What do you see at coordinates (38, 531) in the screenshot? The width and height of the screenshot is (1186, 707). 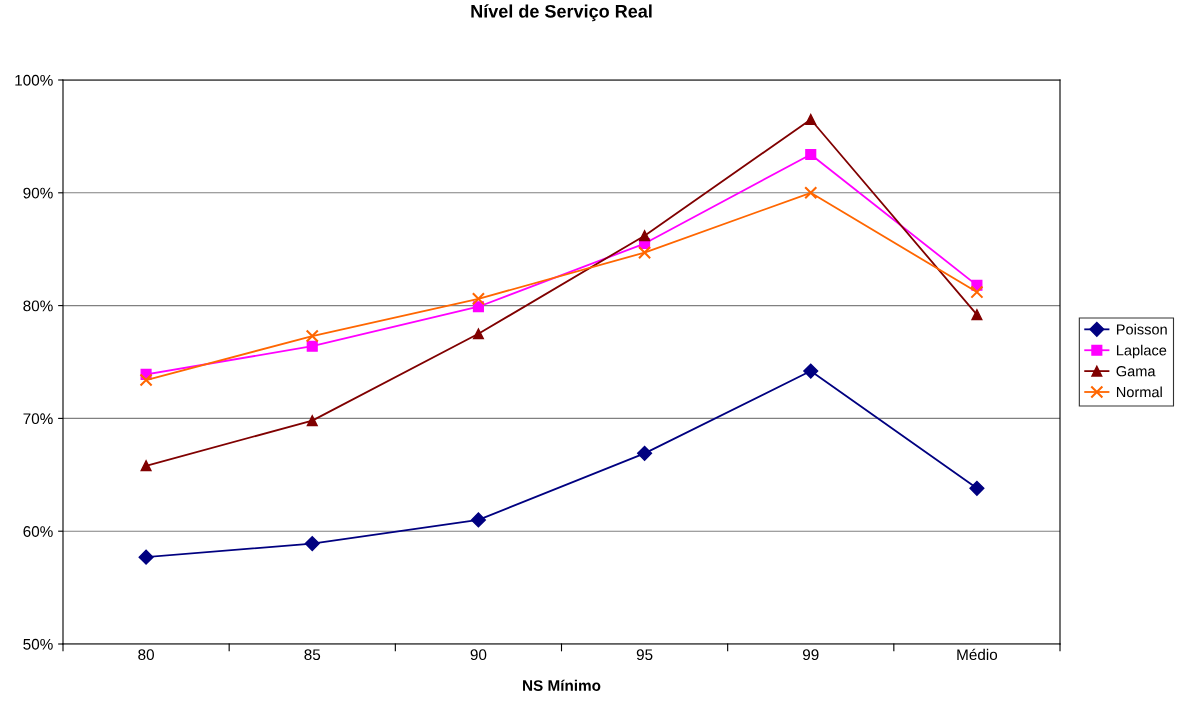 I see `y-tick-label: 60%` at bounding box center [38, 531].